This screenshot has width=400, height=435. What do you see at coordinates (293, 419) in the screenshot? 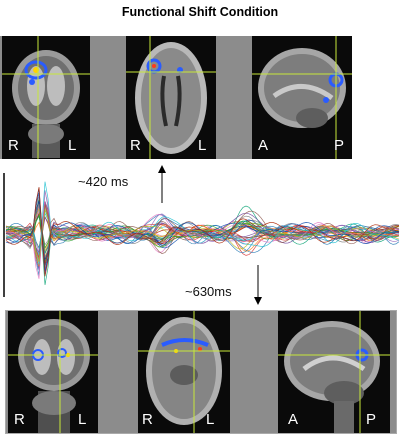
I see `bottom-sagittal-left-label: A` at bounding box center [293, 419].